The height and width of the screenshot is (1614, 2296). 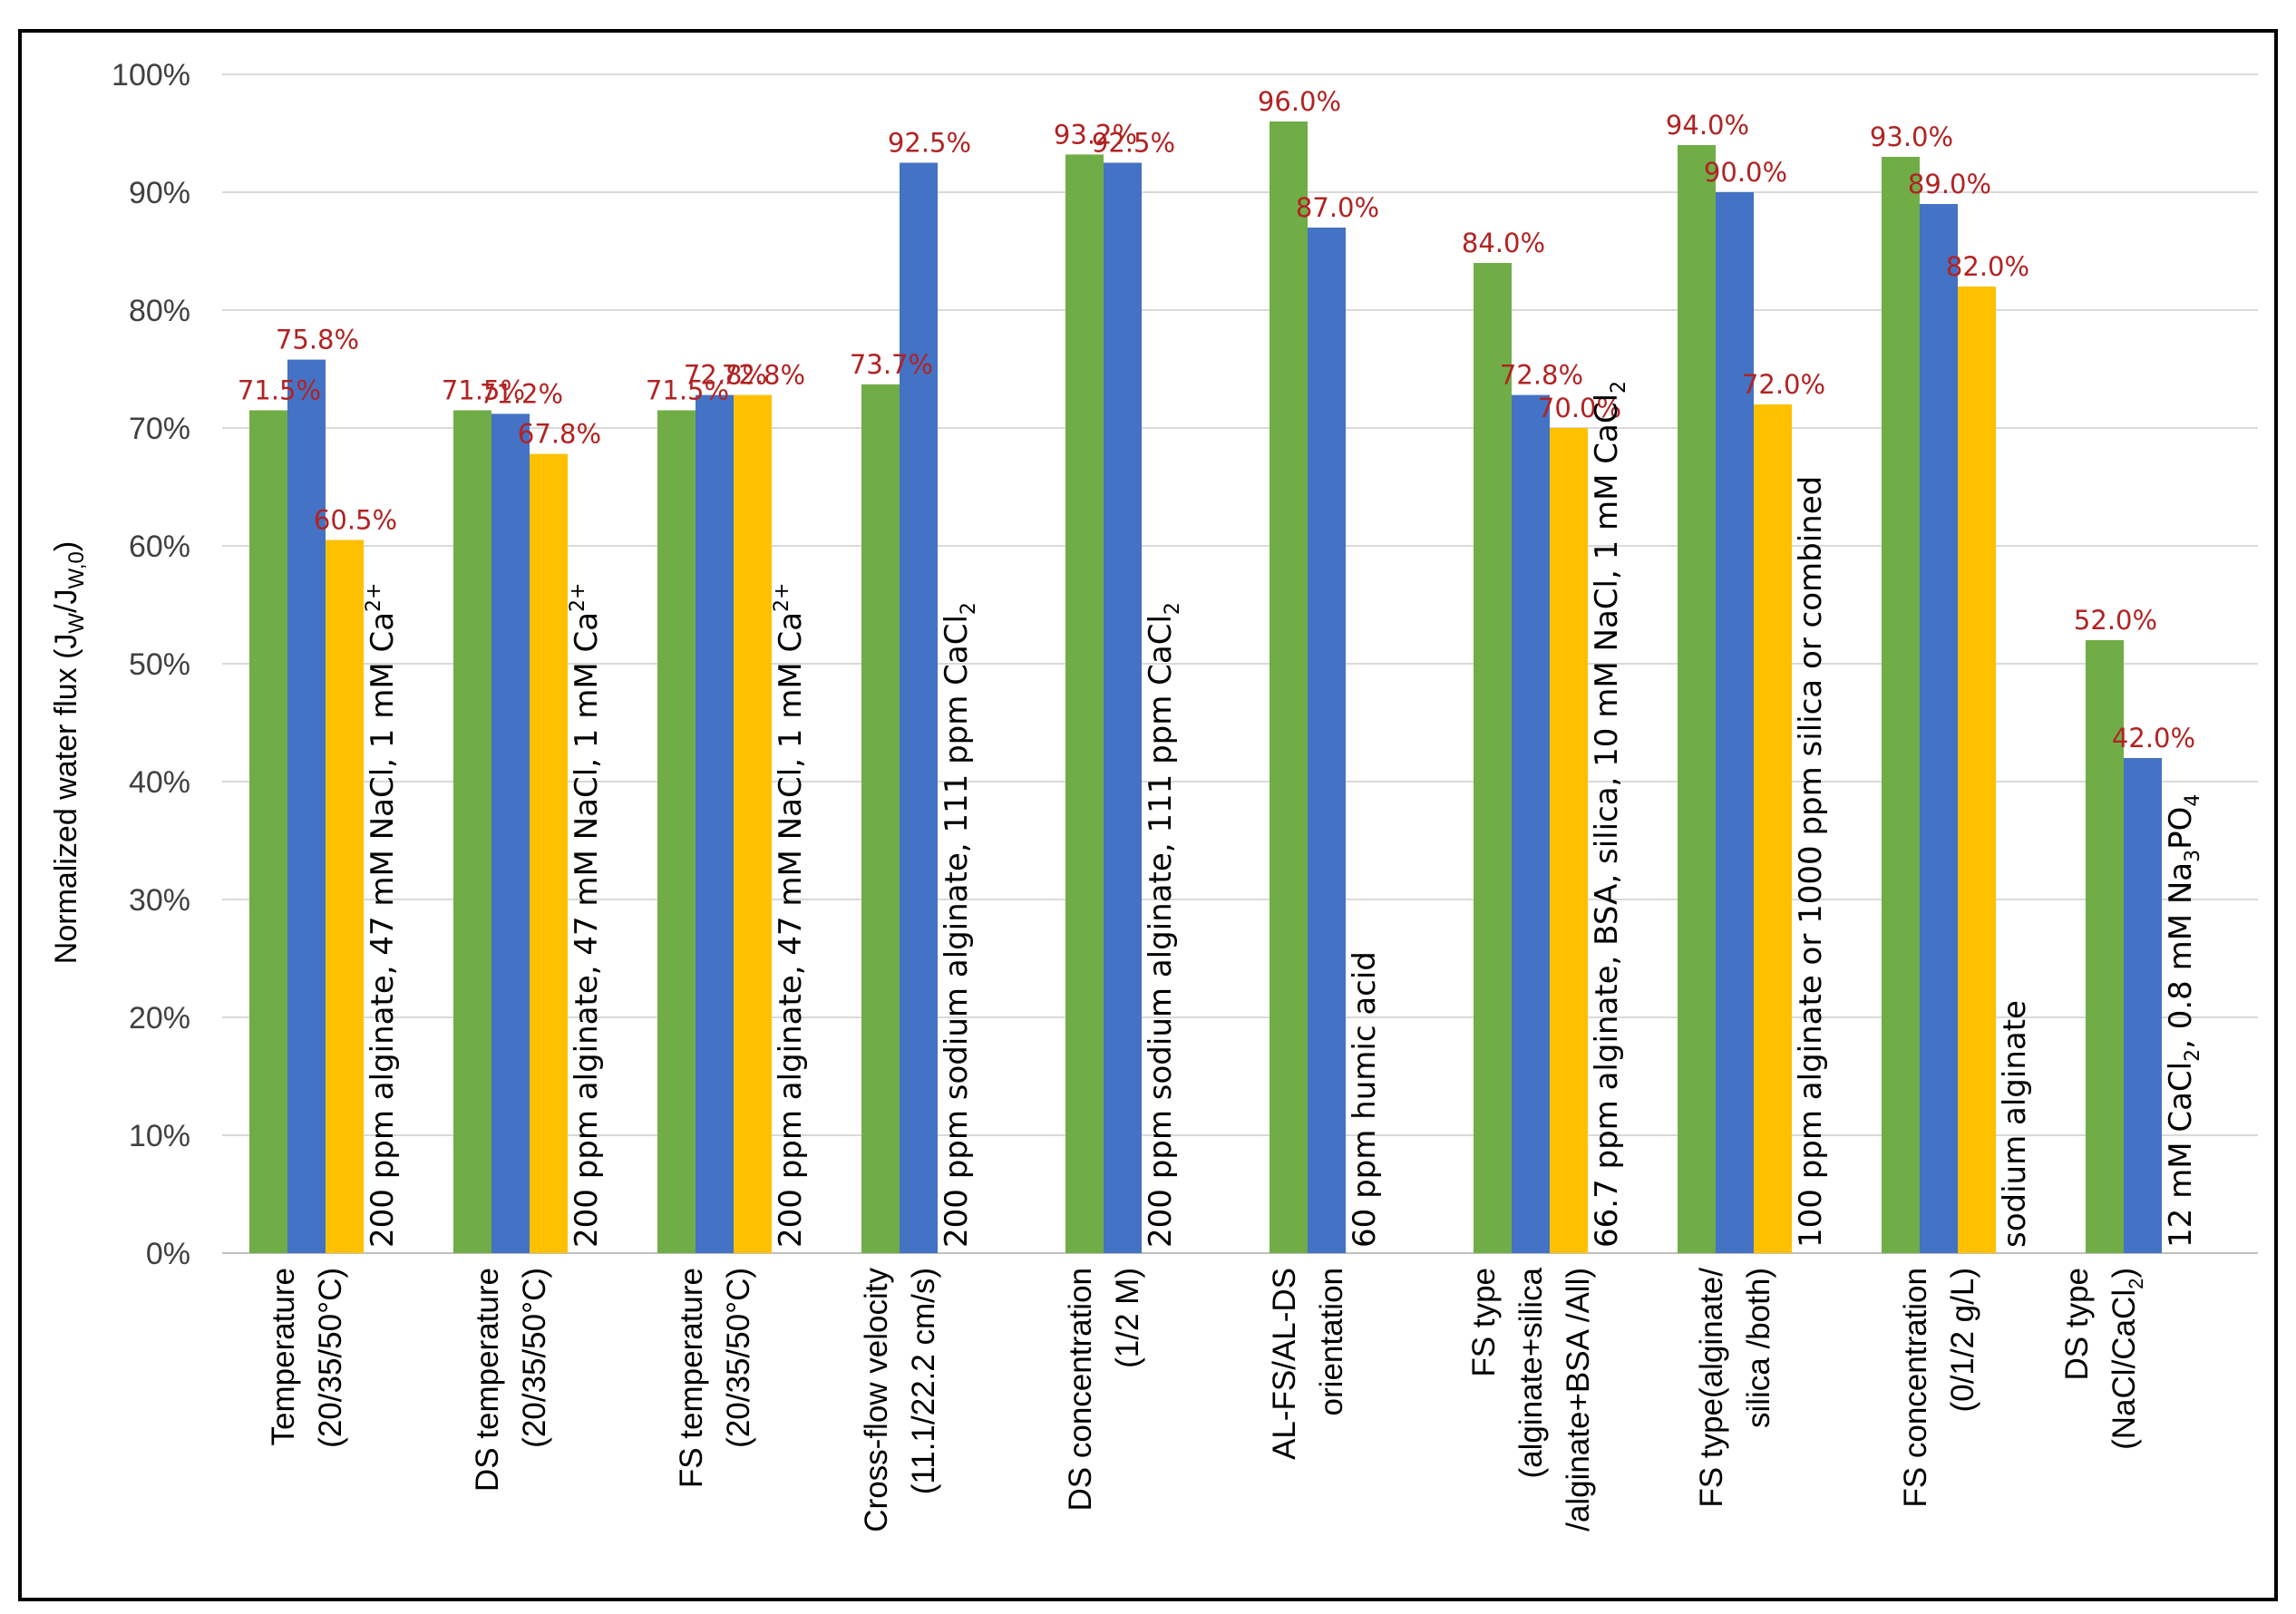 I want to click on y-axis-ticks: 0% 10% 20% 30% 40% 50% 60% 70% 80% 90% 100%, so click(x=151, y=665).